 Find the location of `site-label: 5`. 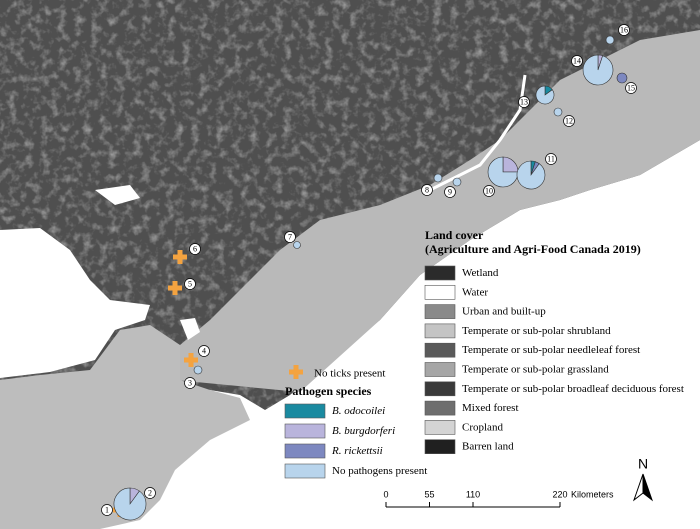

site-label: 5 is located at coordinates (190, 283).